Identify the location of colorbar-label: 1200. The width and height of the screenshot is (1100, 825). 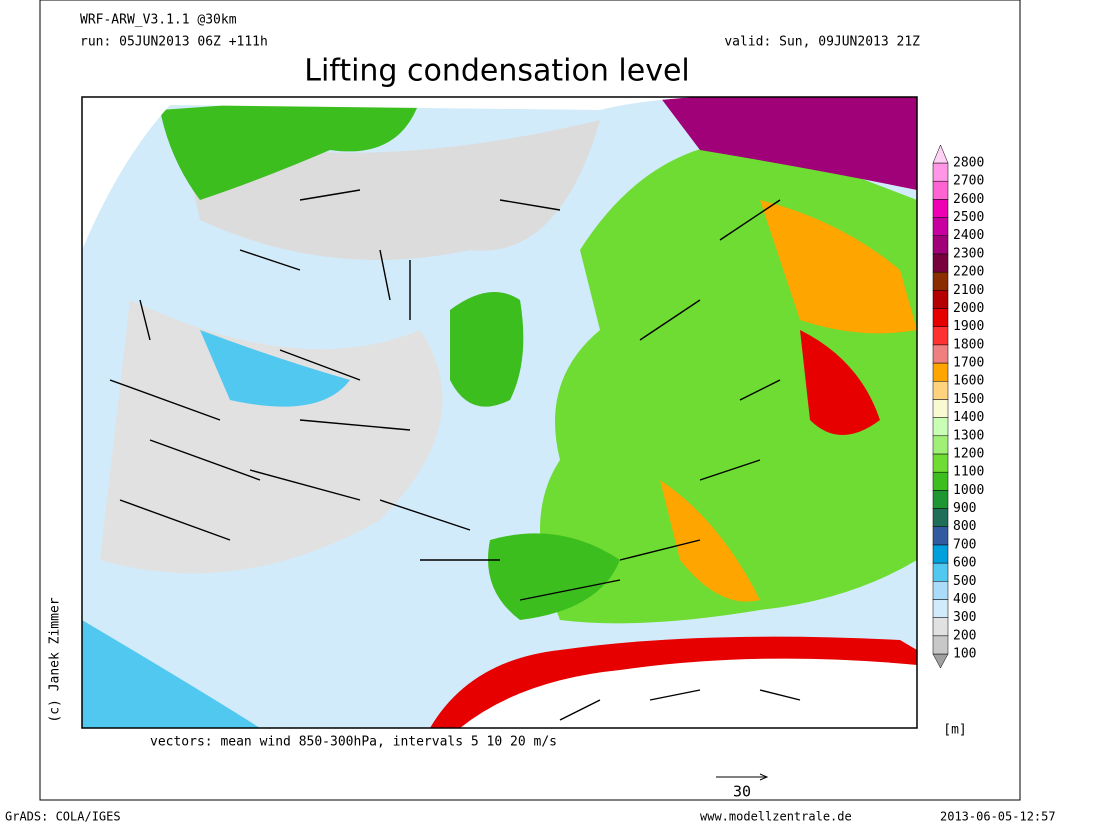
(968, 453).